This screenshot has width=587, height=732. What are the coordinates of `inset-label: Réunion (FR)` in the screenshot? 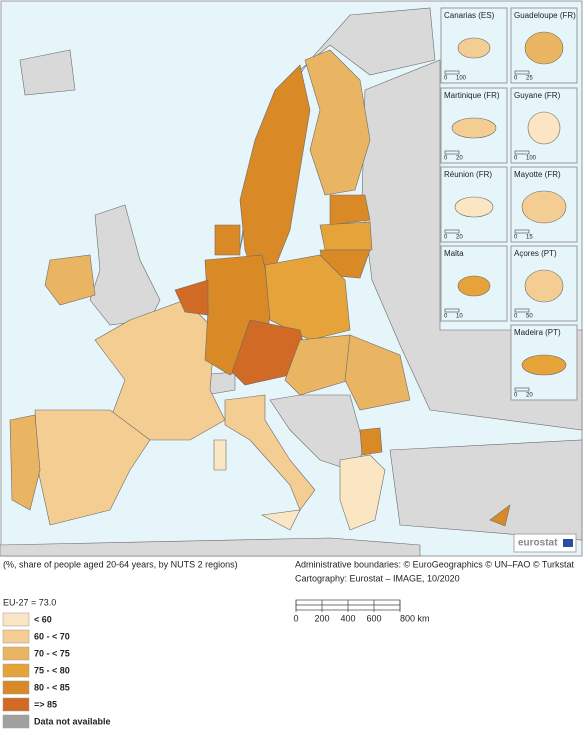 It's located at (468, 174).